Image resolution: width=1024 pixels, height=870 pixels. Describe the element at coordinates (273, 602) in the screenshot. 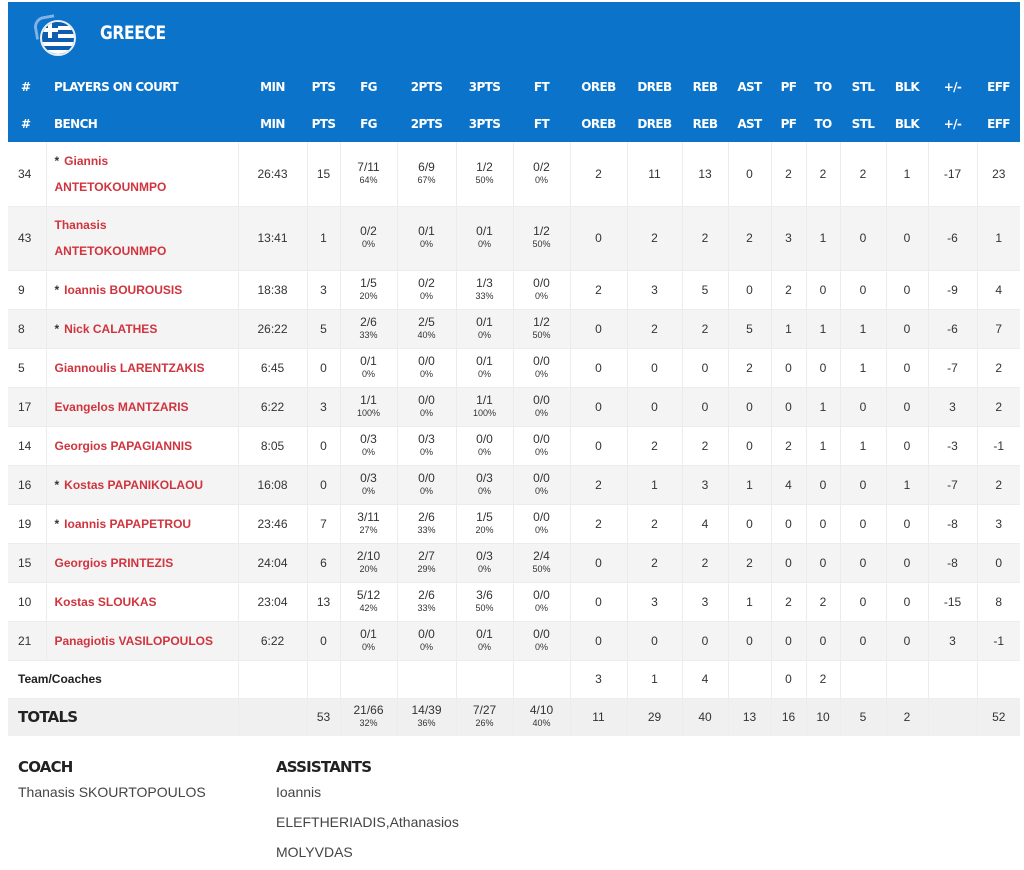

I see `stat-min: 23:04` at that location.